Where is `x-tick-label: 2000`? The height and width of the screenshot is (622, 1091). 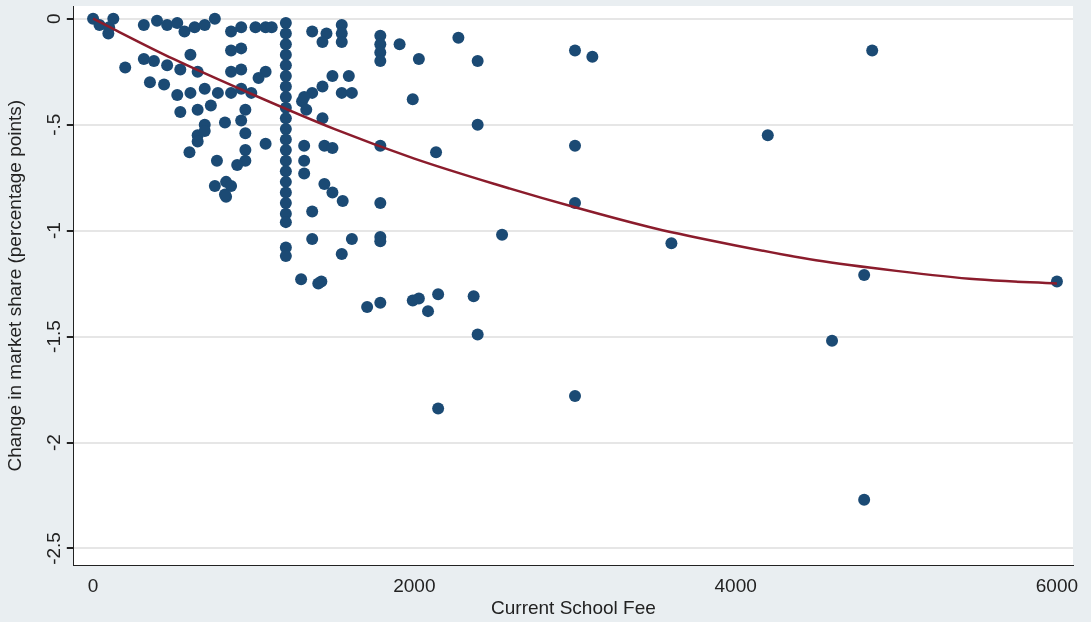
x-tick-label: 2000 is located at coordinates (414, 586).